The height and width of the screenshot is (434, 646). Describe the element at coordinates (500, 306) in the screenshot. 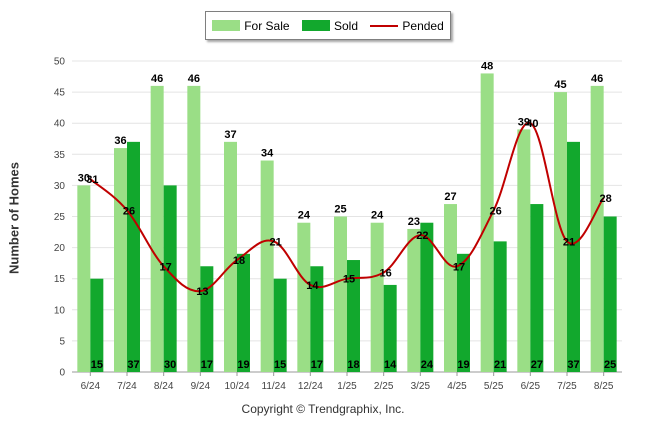

I see `bar-sold-5/25` at that location.